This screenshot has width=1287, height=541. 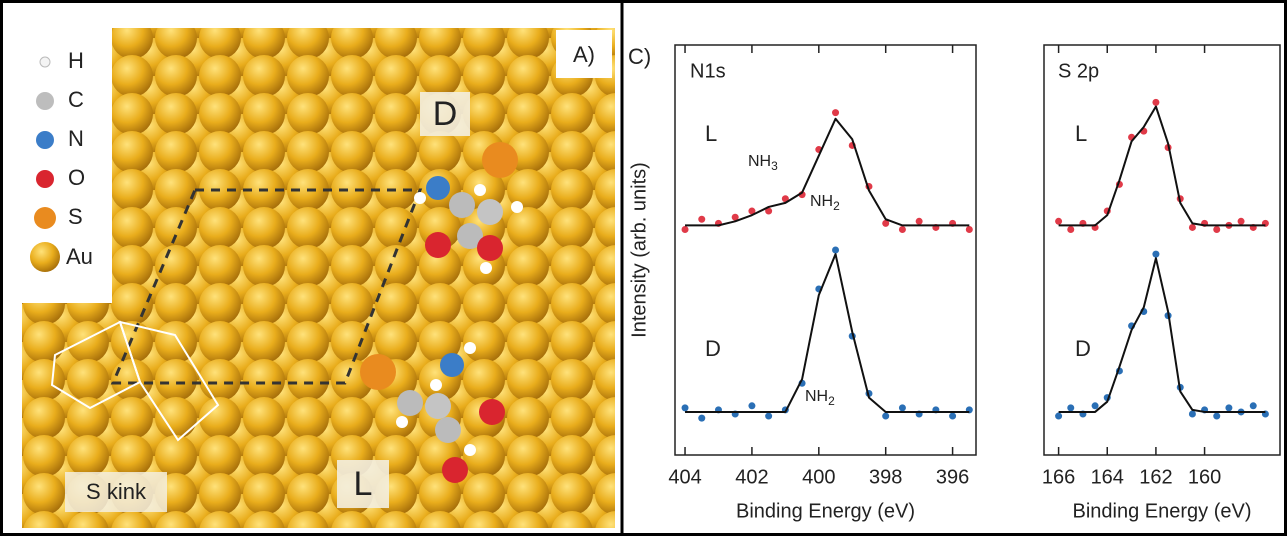 I want to click on x-tick-label: 404, so click(x=684, y=477).